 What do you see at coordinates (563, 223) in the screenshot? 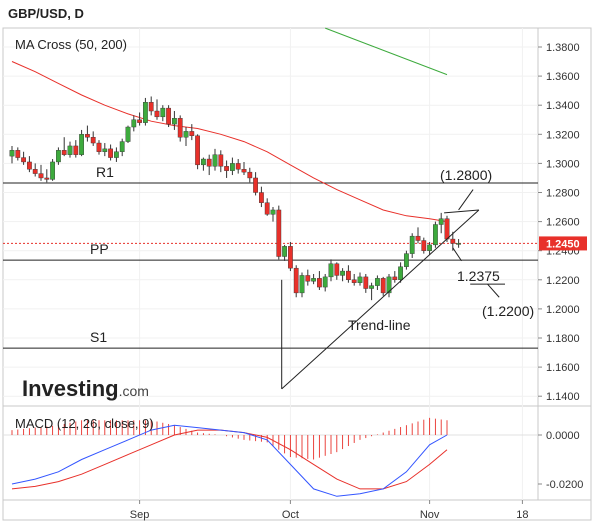
I see `price-tick-label: 1.2600` at bounding box center [563, 223].